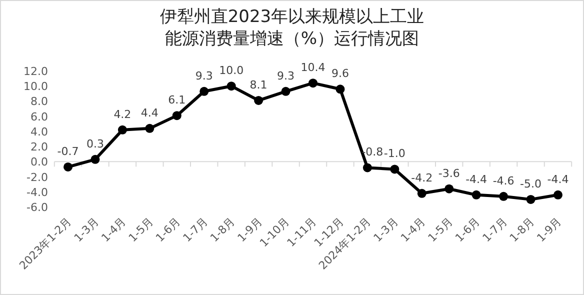  What do you see at coordinates (37, 207) in the screenshot?
I see `y-tick-label: -6.0` at bounding box center [37, 207].